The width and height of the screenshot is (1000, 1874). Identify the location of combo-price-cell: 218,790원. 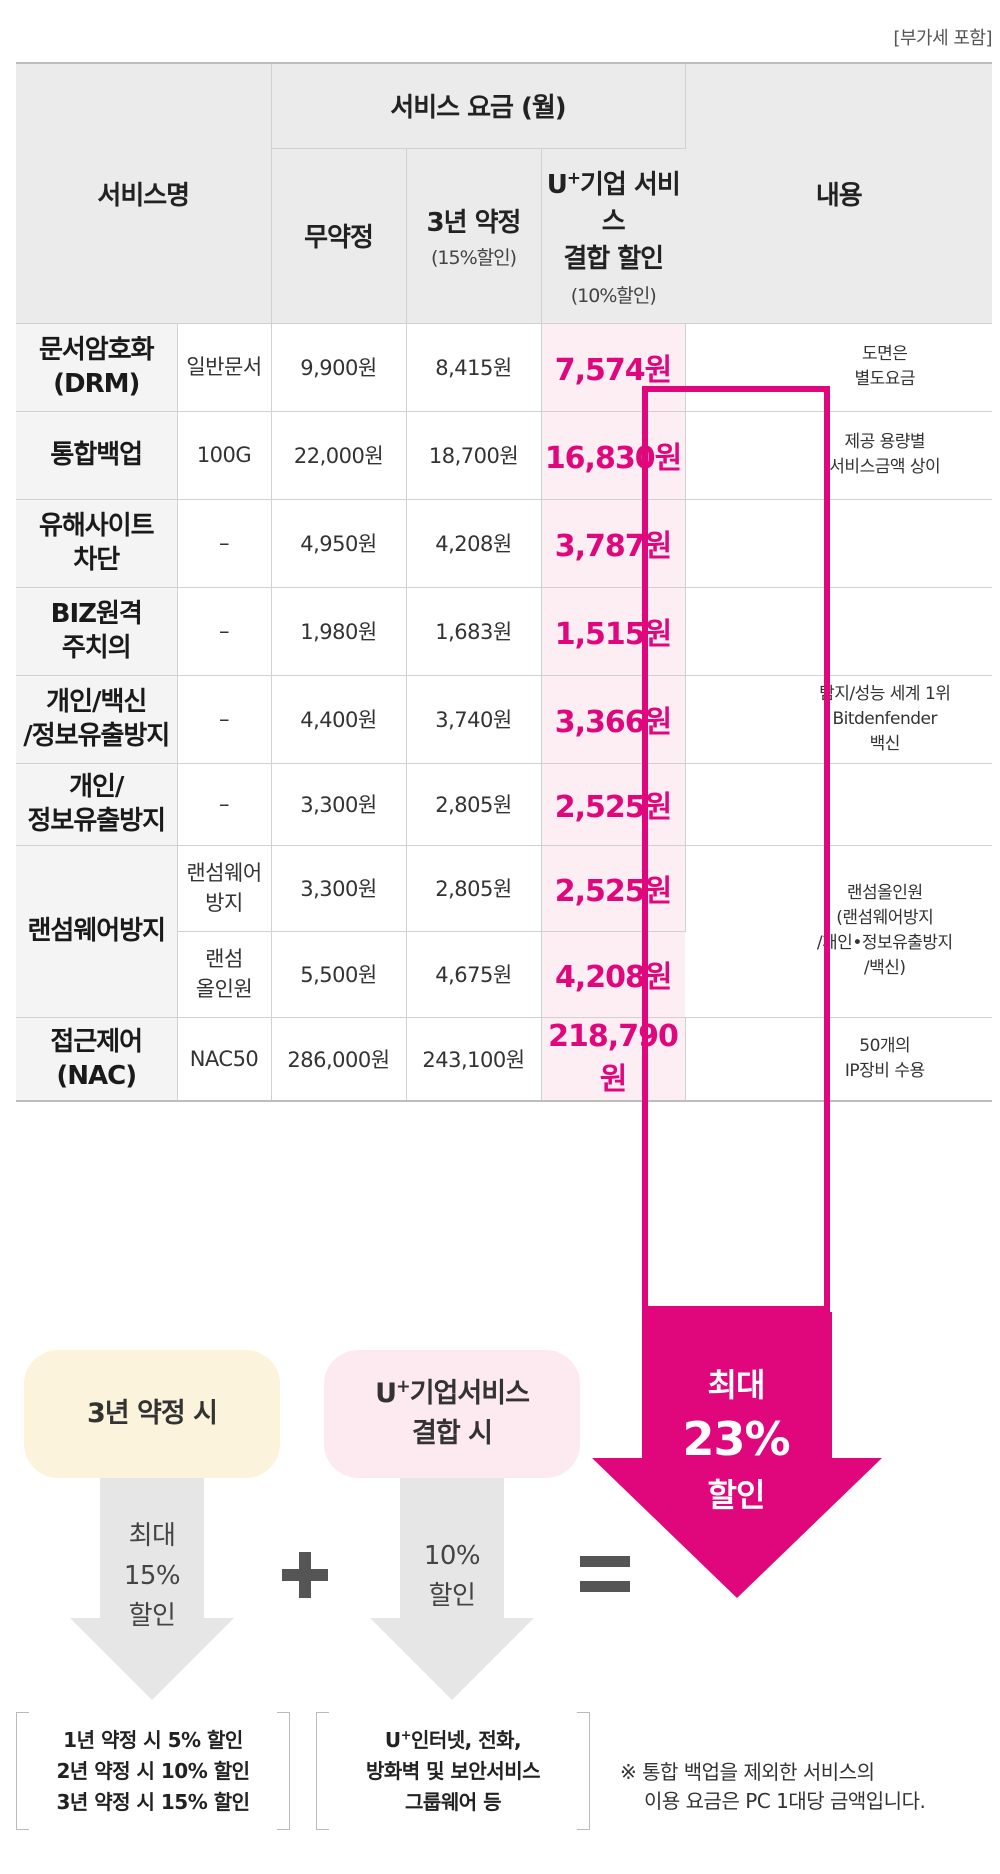
(613, 1059).